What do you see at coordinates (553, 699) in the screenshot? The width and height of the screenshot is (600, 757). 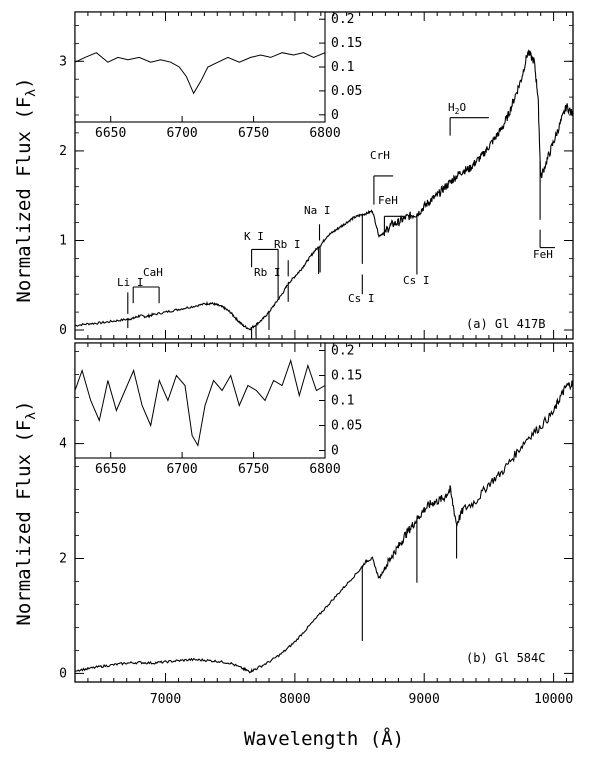 I see `x-tick-label: 10000` at bounding box center [553, 699].